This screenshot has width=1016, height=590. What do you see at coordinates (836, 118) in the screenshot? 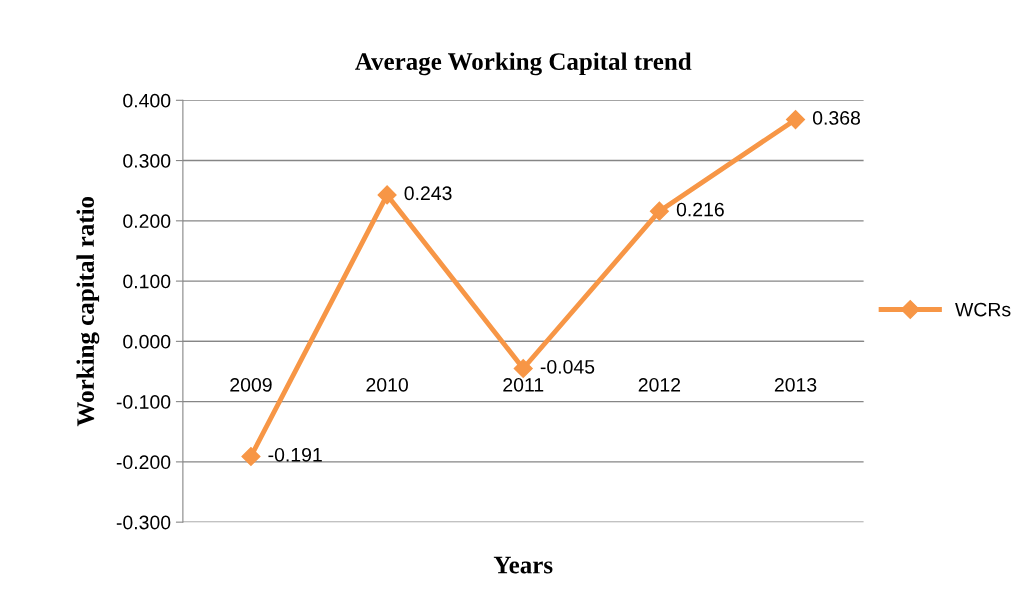
I see `data-label: 0.368` at bounding box center [836, 118].